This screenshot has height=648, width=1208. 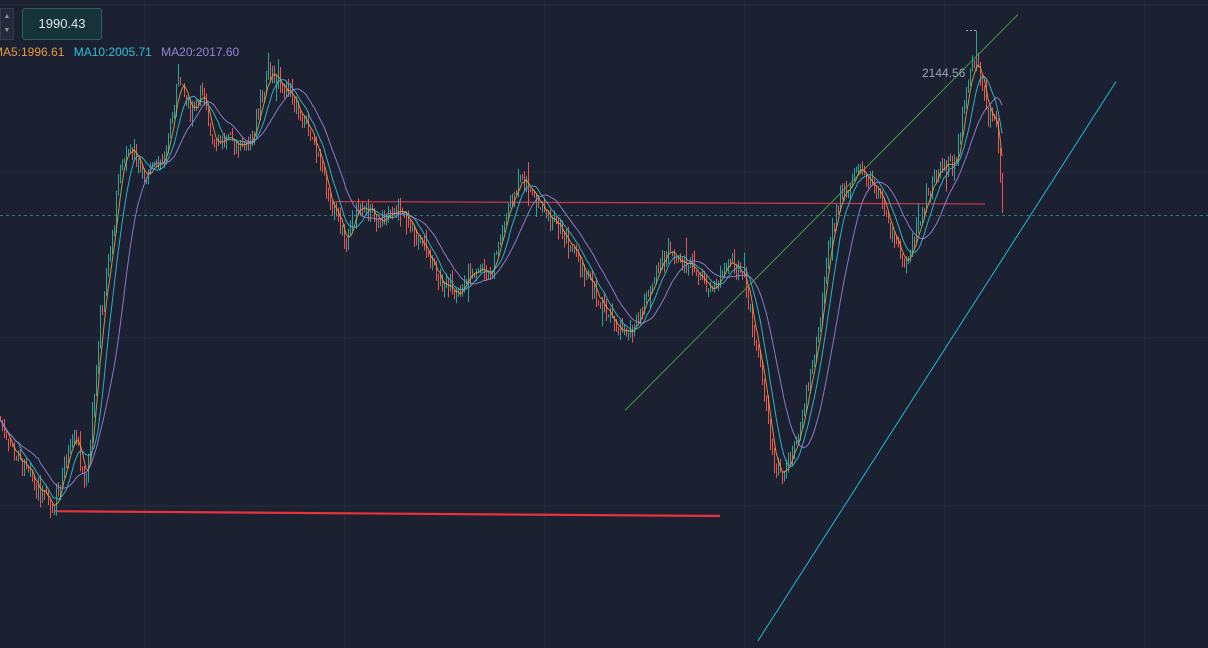 I want to click on ma-legend: MA5:1996.61 MA10:2005.71 MA20:2017.60, so click(x=122, y=52).